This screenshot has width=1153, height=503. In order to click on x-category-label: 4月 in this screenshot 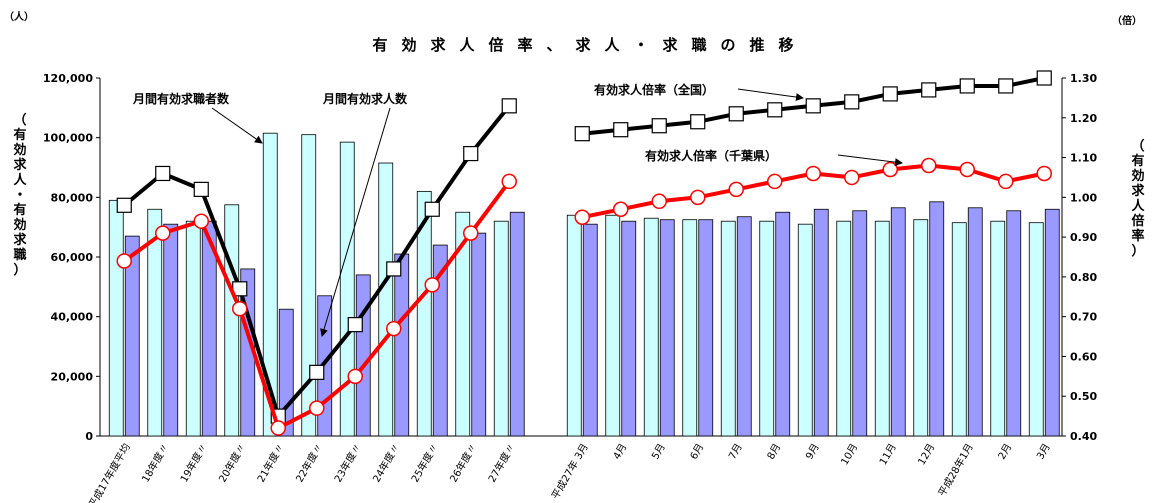, I will do `click(620, 452)`.